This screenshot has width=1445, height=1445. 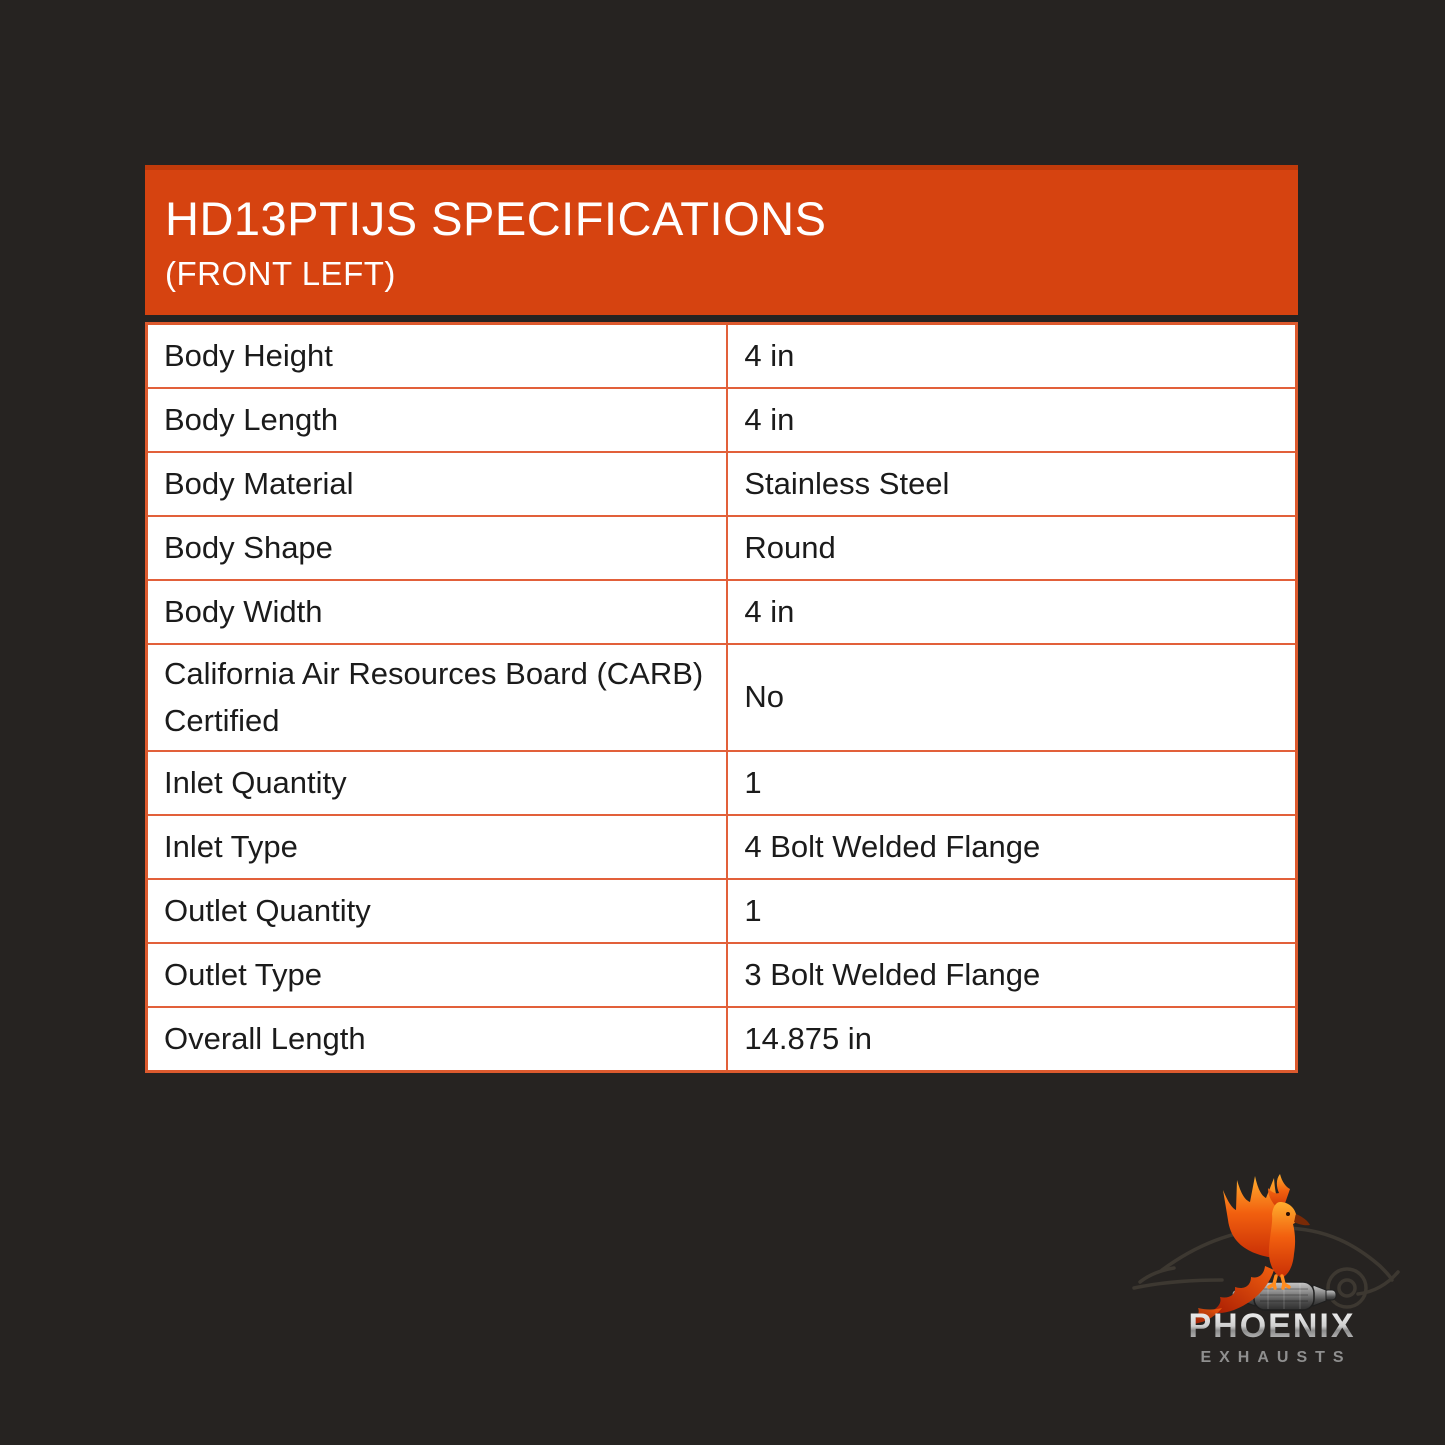 I want to click on table-row: Inlet Quantity 1, so click(x=721, y=782).